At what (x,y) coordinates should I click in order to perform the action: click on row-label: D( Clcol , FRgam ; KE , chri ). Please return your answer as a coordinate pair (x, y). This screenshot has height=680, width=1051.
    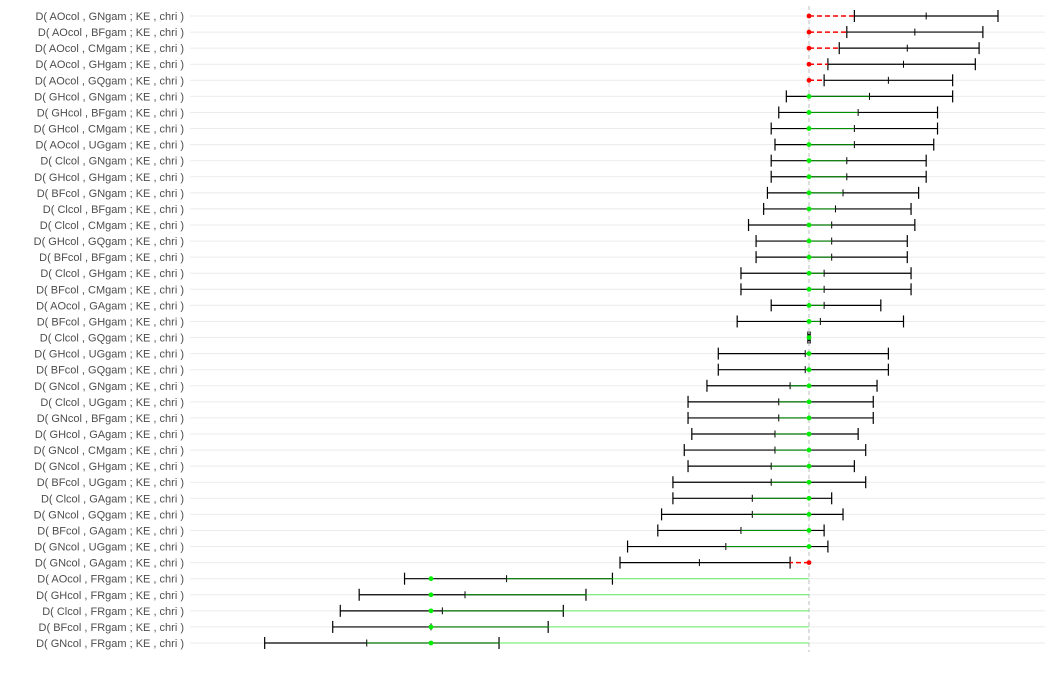
    Looking at the image, I should click on (113, 612).